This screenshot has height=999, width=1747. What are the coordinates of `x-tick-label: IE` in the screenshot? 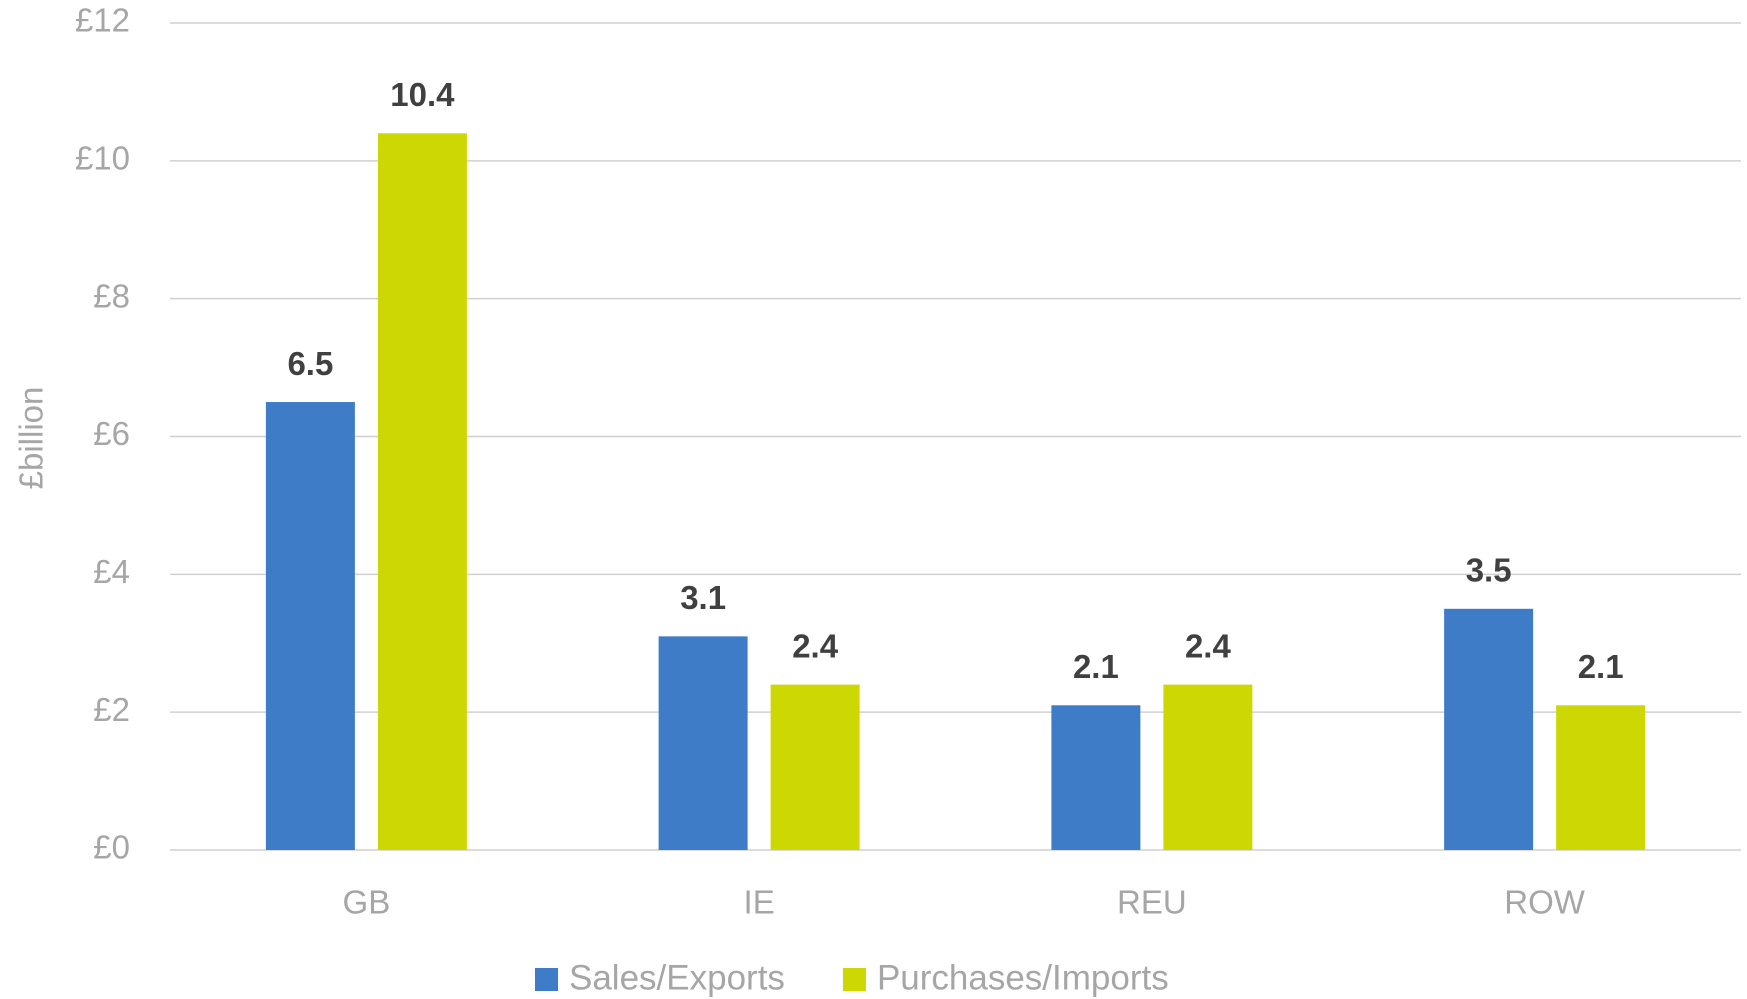 It's located at (759, 902).